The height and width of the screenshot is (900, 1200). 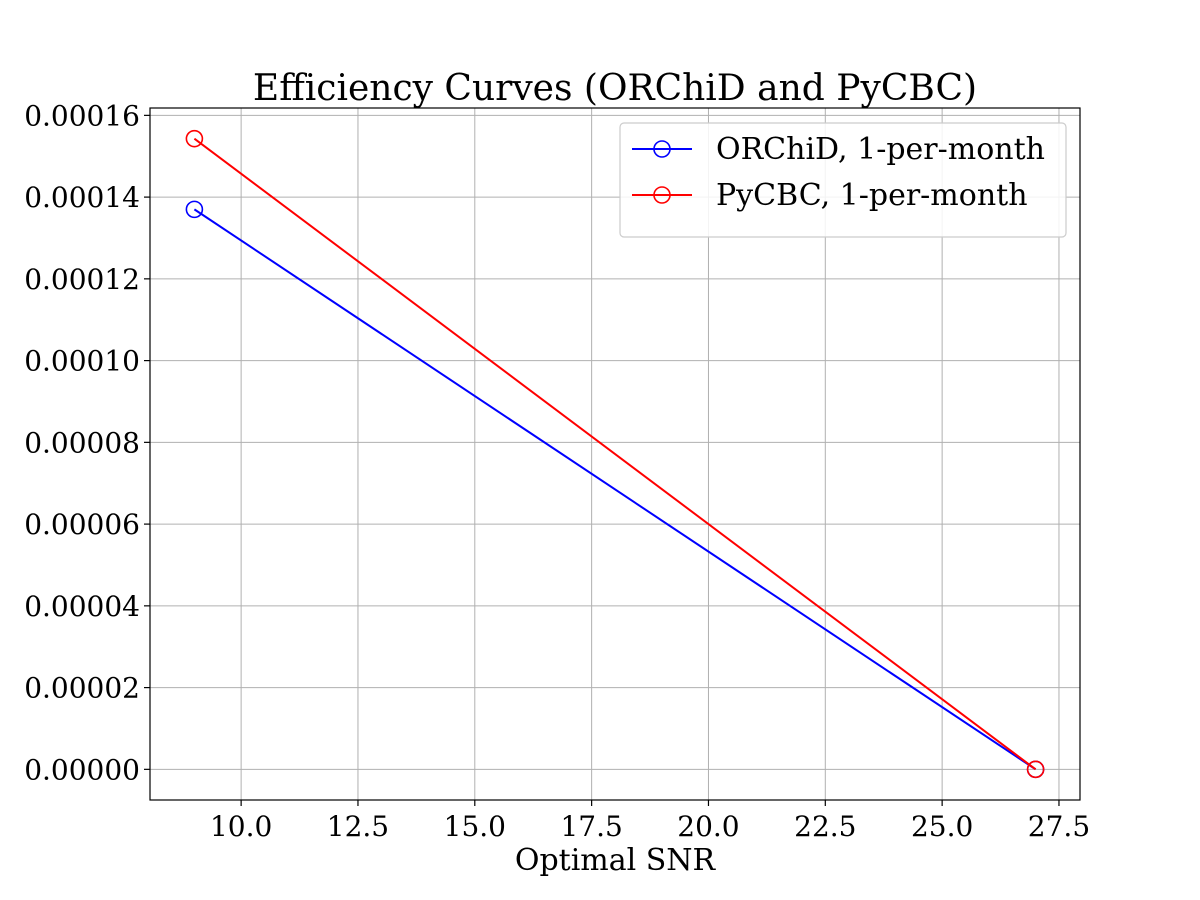 What do you see at coordinates (82, 361) in the screenshot?
I see `y-tick-label: 0.00010` at bounding box center [82, 361].